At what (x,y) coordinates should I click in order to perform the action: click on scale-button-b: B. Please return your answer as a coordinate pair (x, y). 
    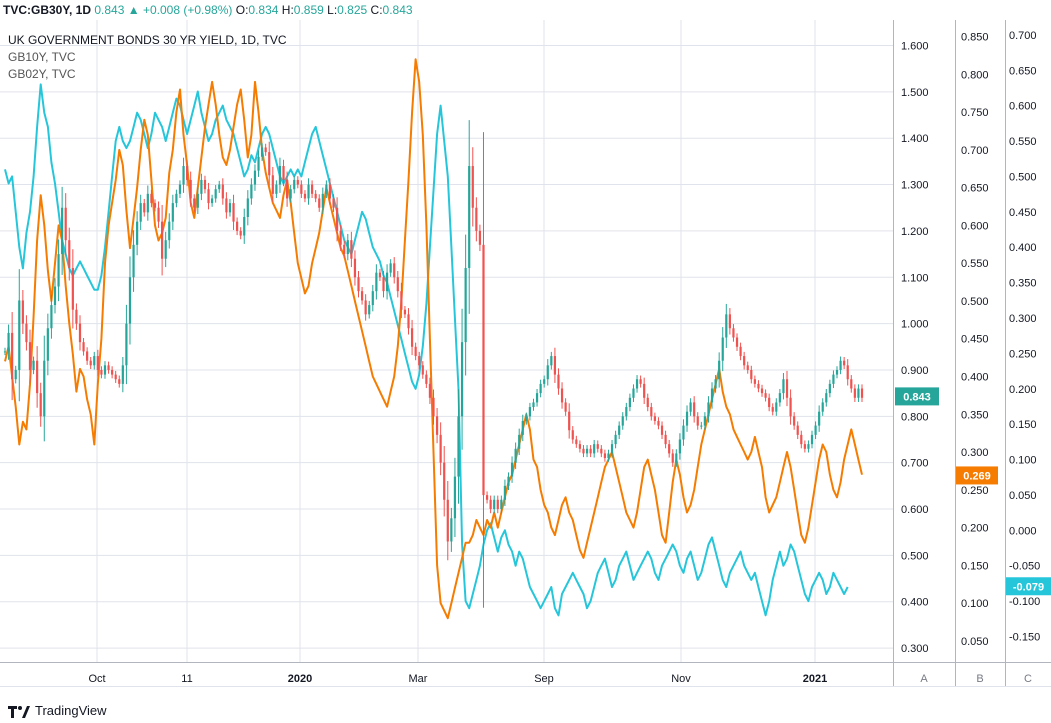
    Looking at the image, I should click on (980, 678).